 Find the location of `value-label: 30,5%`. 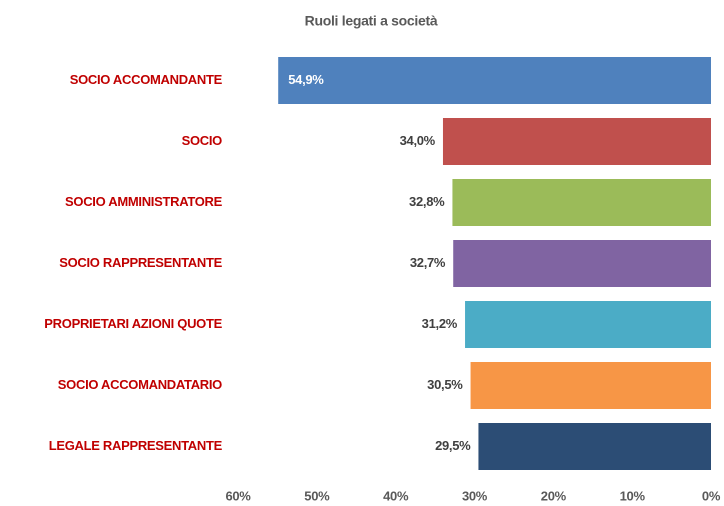

value-label: 30,5% is located at coordinates (445, 384).